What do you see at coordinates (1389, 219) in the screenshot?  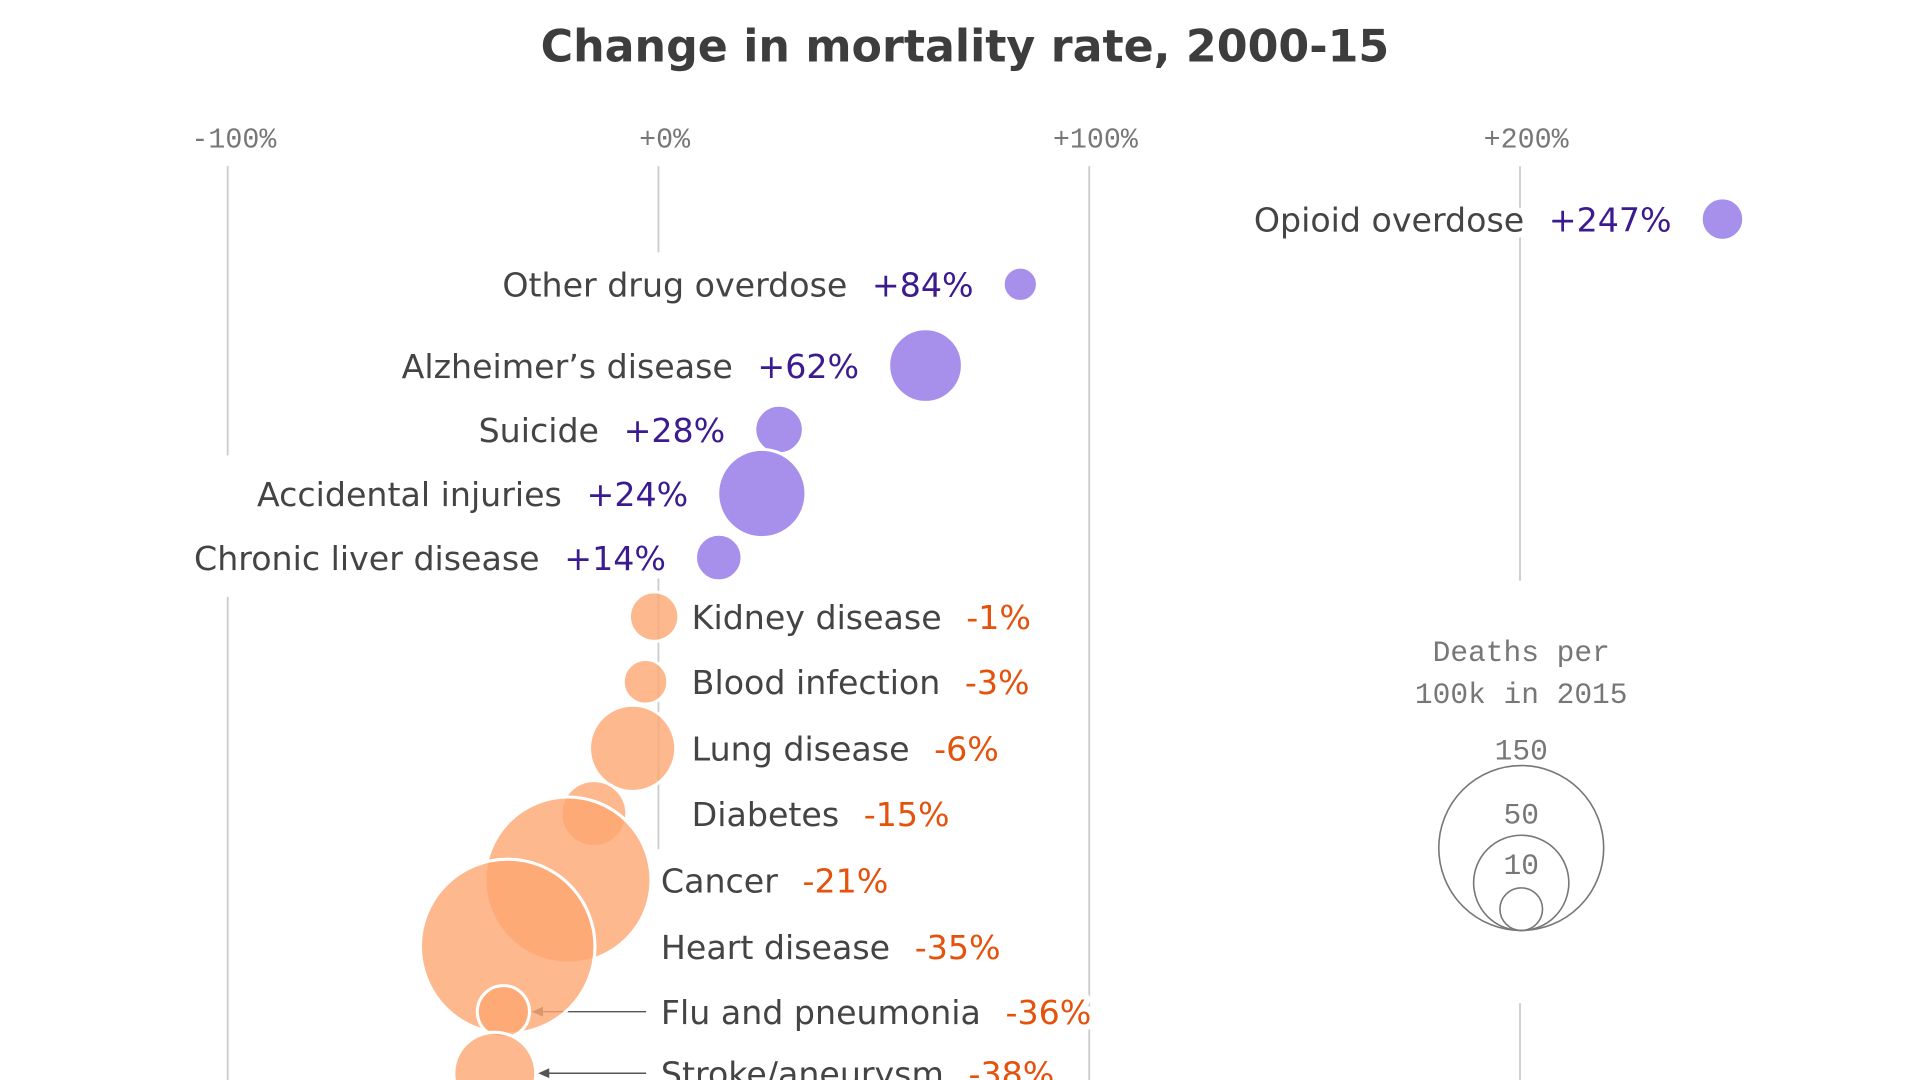 I see `category-name: Opioid overdose` at bounding box center [1389, 219].